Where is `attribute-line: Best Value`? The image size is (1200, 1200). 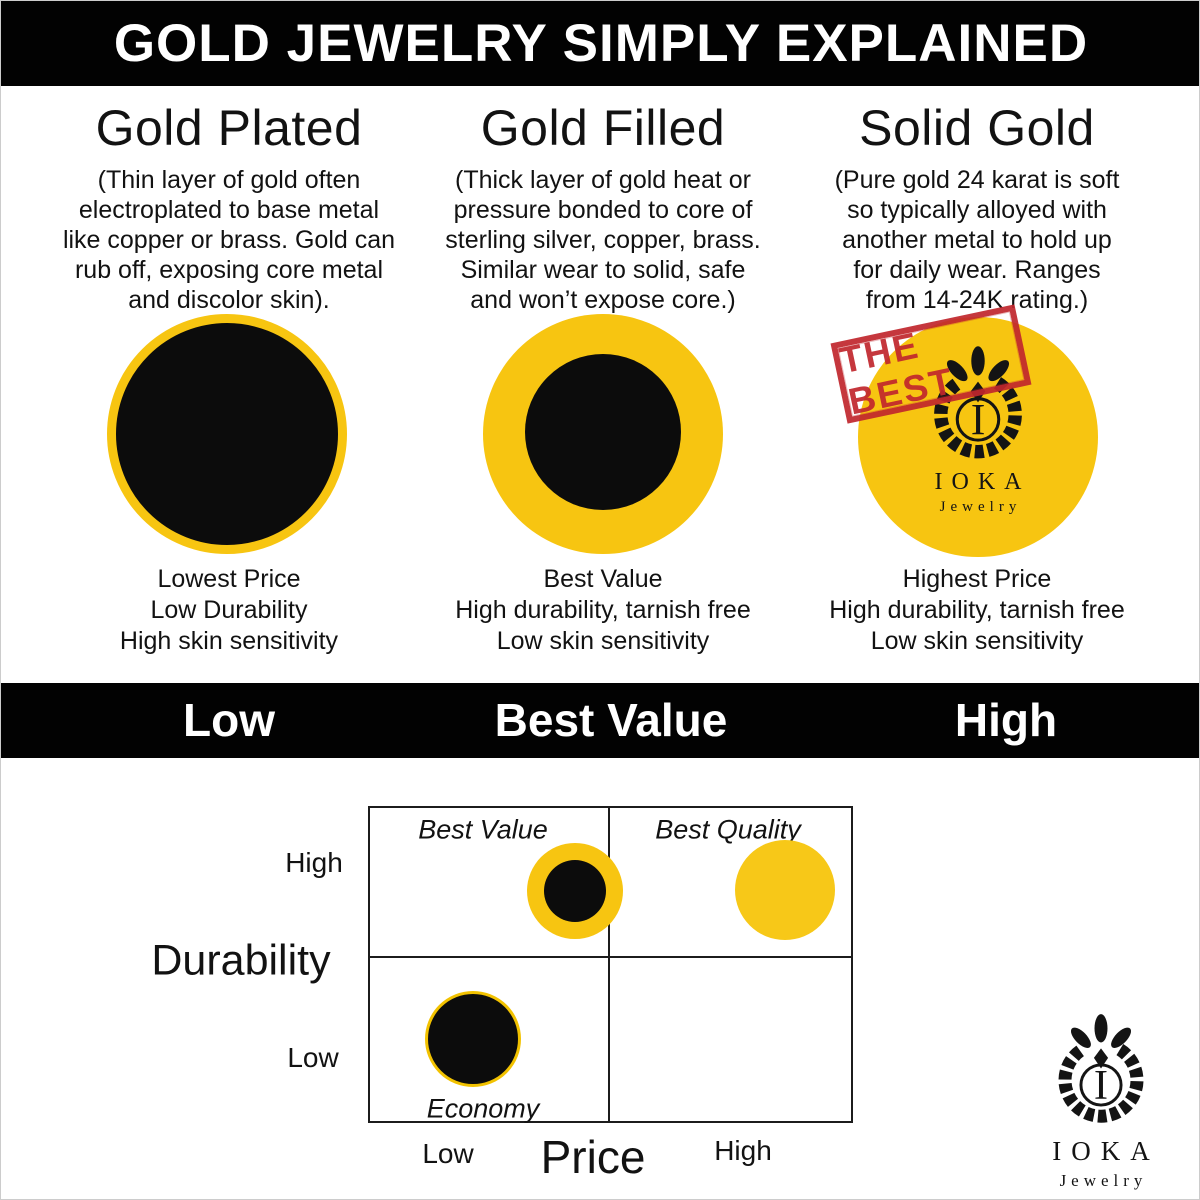
attribute-line: Best Value is located at coordinates (603, 579).